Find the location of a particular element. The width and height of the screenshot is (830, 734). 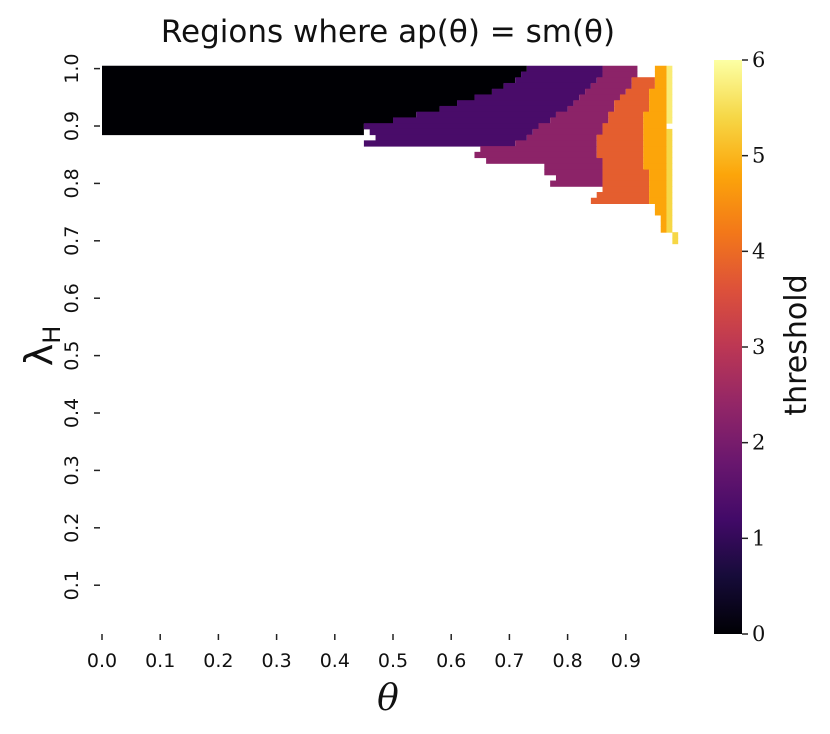

y-axis-label-main: λ is located at coordinates (39, 355).